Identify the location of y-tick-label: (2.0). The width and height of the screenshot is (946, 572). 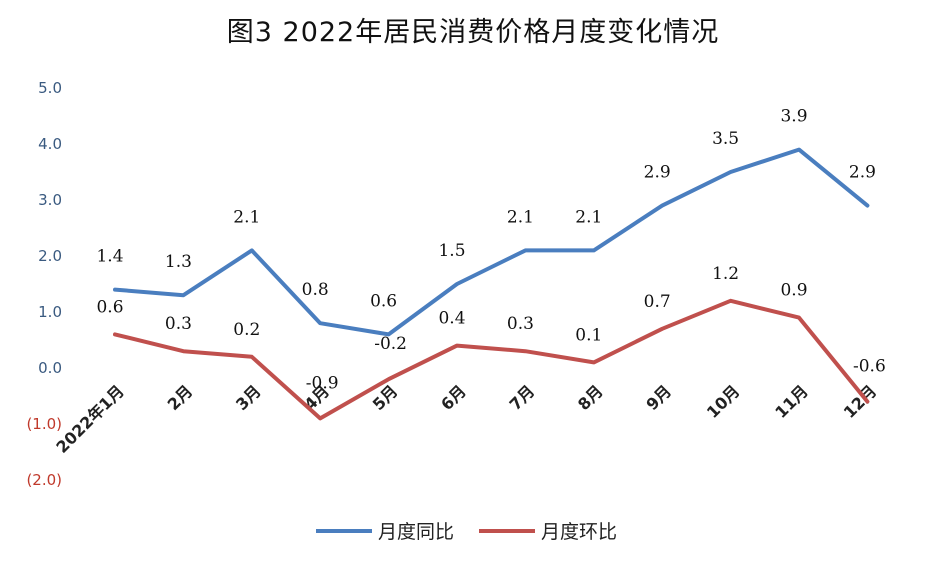
(44, 480).